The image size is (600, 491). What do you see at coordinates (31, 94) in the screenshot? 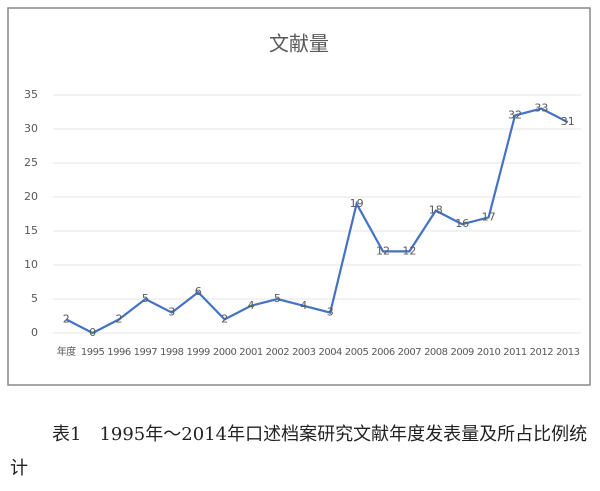
I see `y-tick-label: 35` at bounding box center [31, 94].